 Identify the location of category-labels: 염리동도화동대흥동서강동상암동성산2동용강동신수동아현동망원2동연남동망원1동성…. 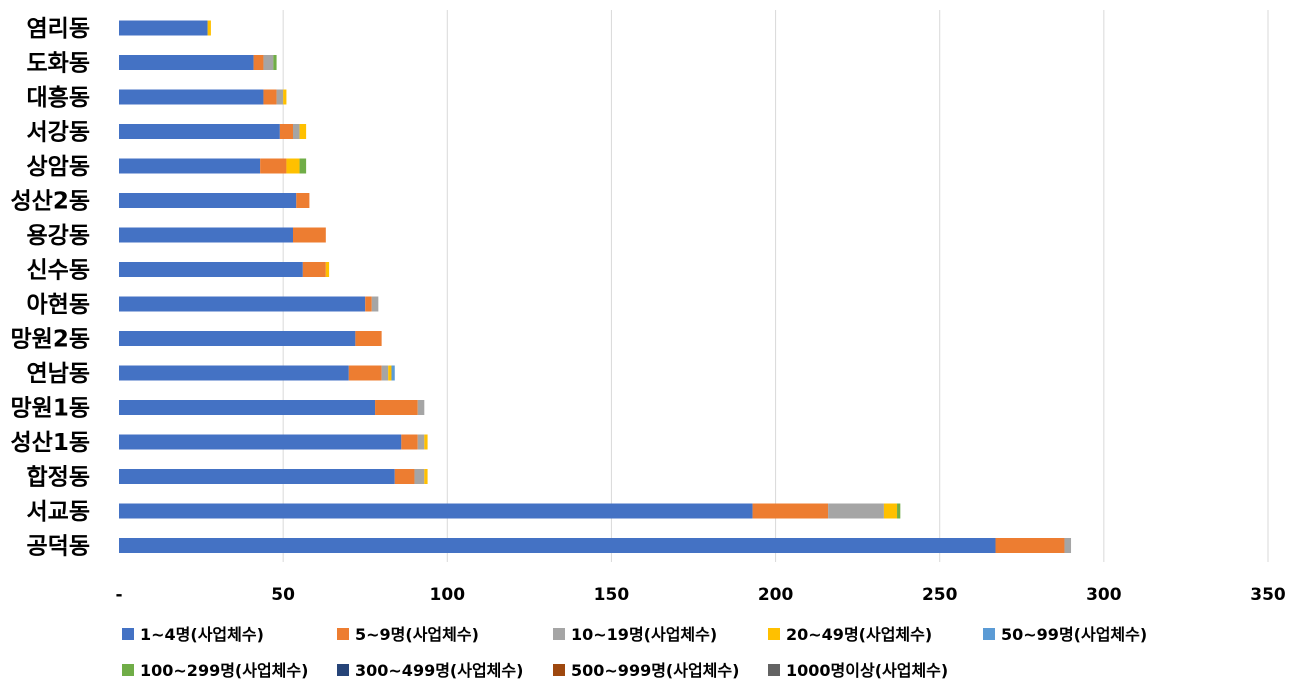
(50, 288).